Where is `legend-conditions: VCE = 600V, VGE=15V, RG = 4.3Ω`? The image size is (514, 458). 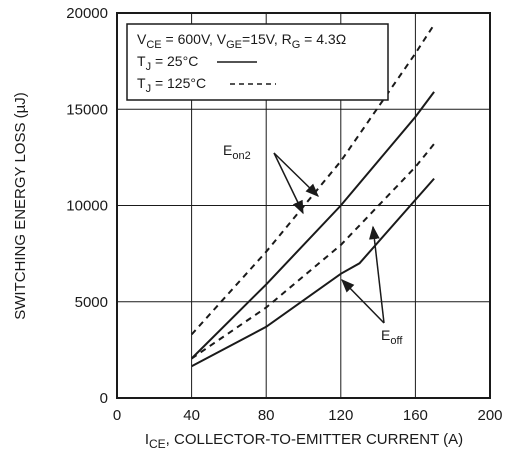 legend-conditions: VCE = 600V, VGE=15V, RG = 4.3Ω is located at coordinates (241, 41).